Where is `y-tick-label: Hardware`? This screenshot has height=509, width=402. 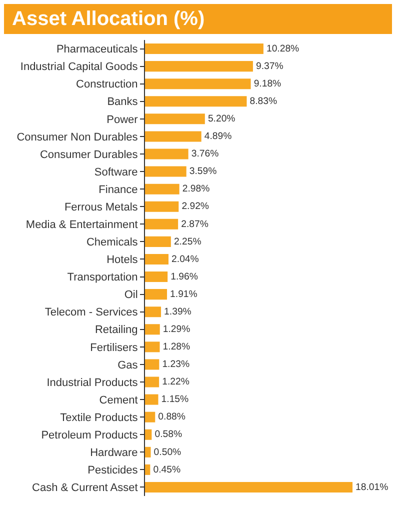 y-tick-label: Hardware is located at coordinates (114, 453).